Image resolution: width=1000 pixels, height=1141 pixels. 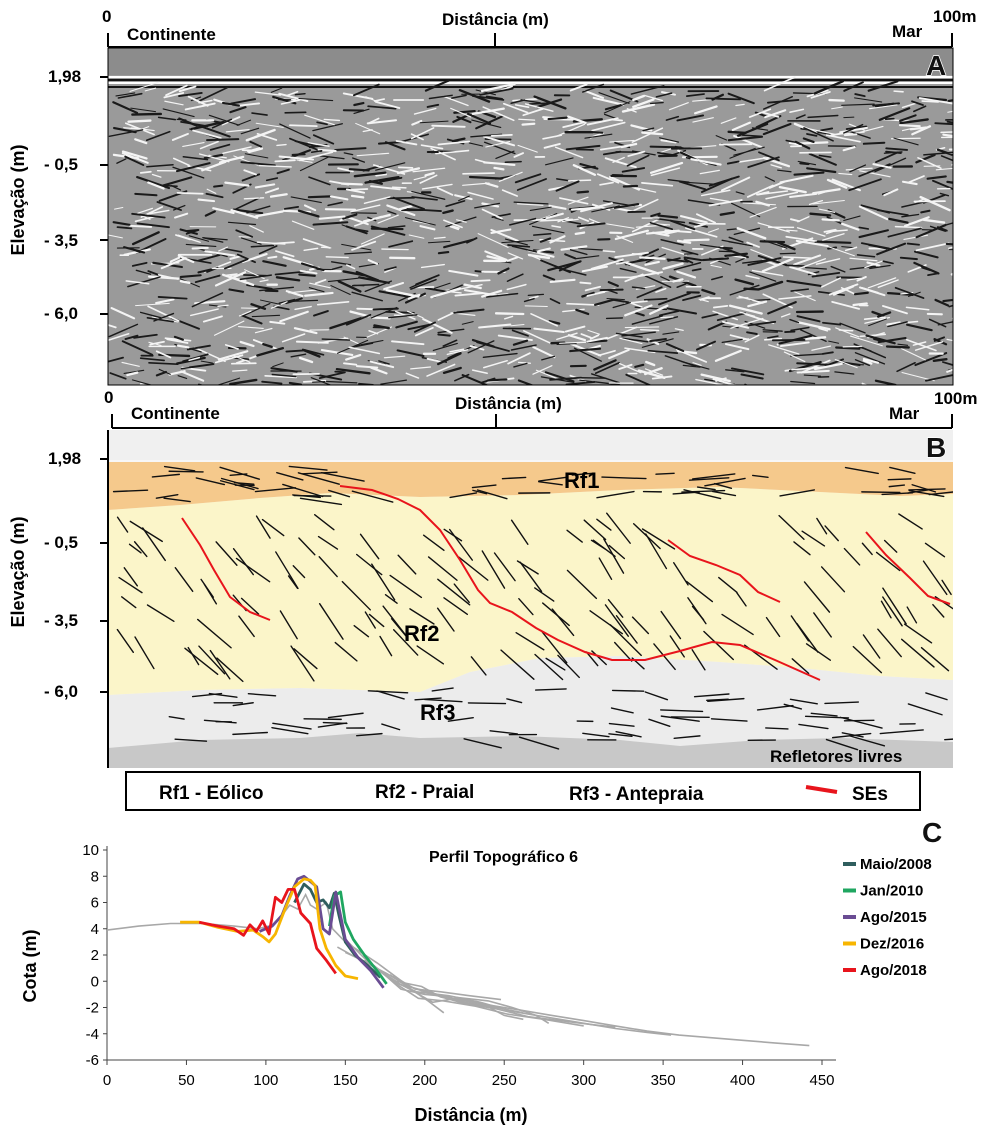 I want to click on legend-label: Dez/2016, so click(x=892, y=944).